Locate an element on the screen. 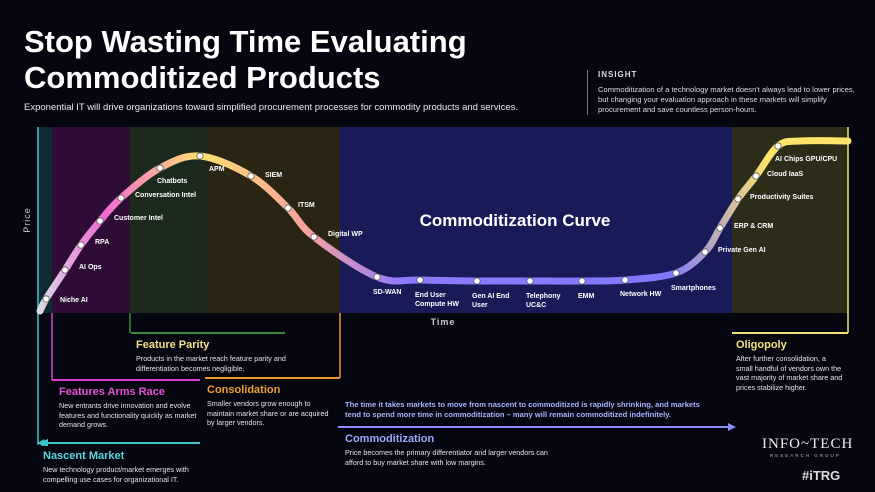 Image resolution: width=875 pixels, height=492 pixels. point-label: Gen AI End User is located at coordinates (491, 301).